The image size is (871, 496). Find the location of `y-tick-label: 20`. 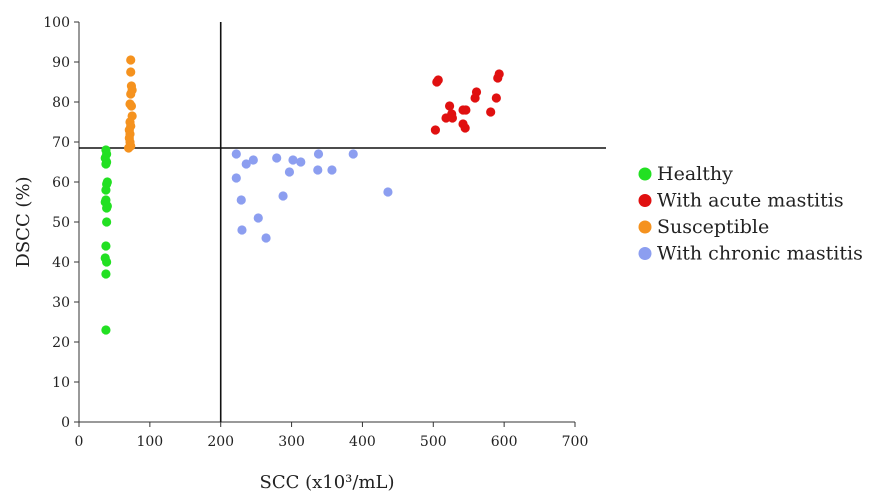

y-tick-label: 20 is located at coordinates (61, 343).